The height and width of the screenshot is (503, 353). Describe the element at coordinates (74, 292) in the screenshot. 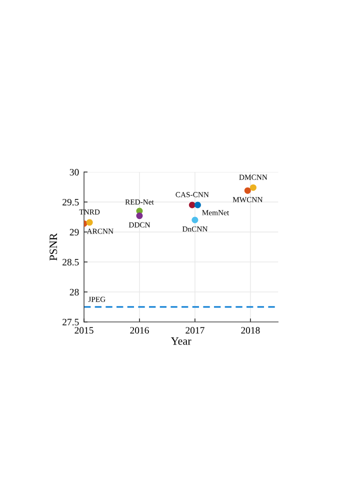

I see `y-tick-label: 28` at that location.